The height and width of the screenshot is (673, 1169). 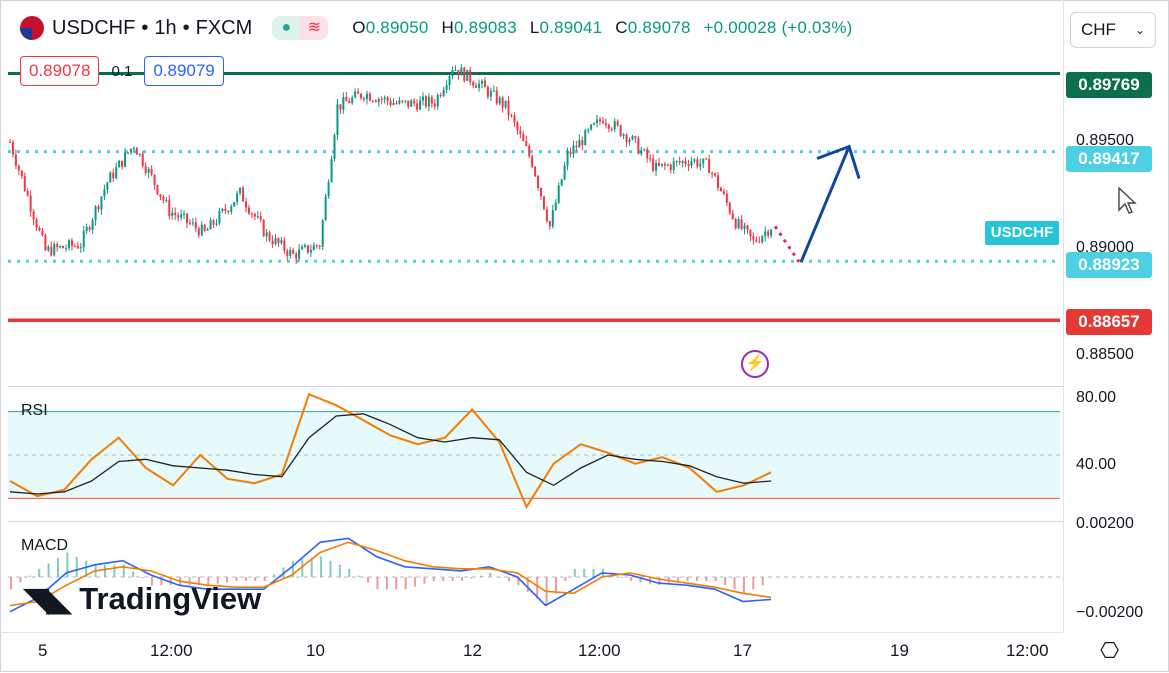 What do you see at coordinates (535, 386) in the screenshot?
I see `pane-separator-rsi` at bounding box center [535, 386].